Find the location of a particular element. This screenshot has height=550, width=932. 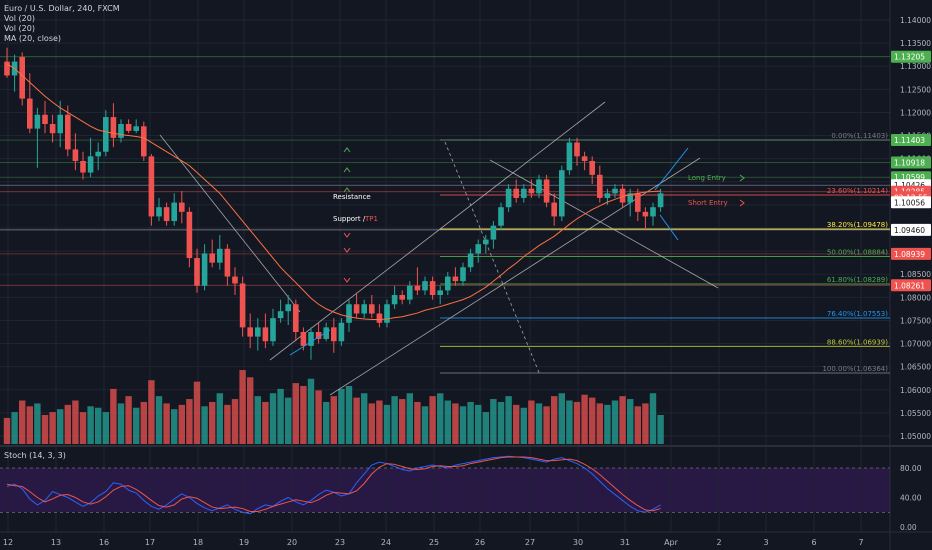

price-label: 1.08261 is located at coordinates (909, 285).